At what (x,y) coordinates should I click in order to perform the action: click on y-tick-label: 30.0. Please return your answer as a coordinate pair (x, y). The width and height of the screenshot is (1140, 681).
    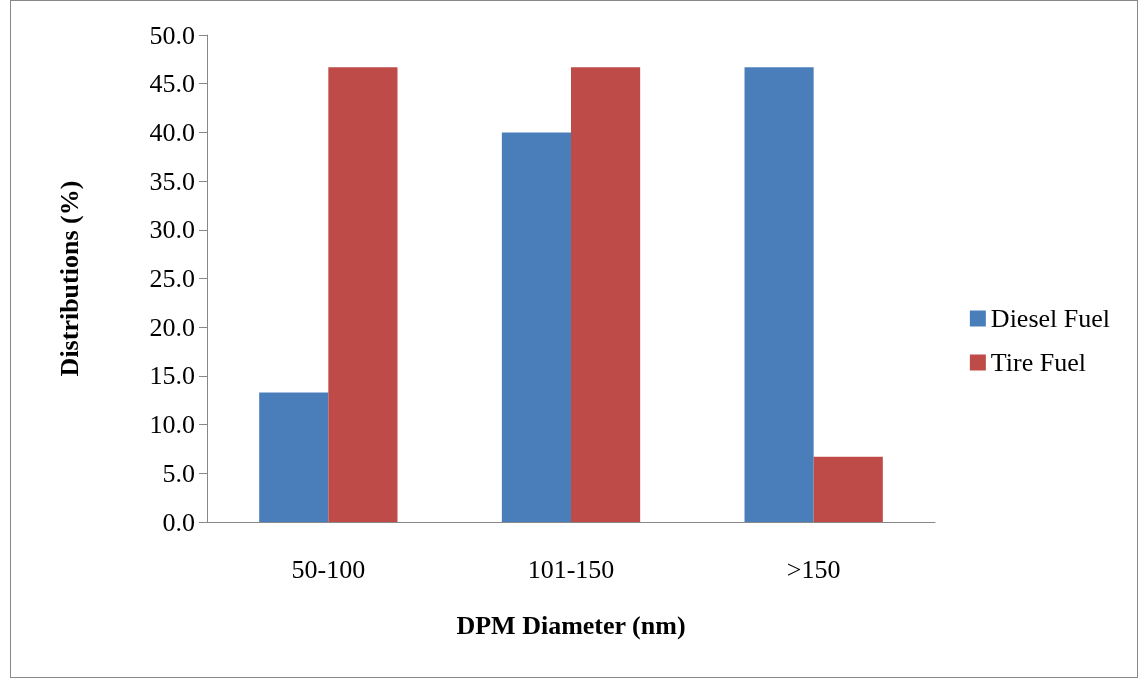
    Looking at the image, I should click on (172, 230).